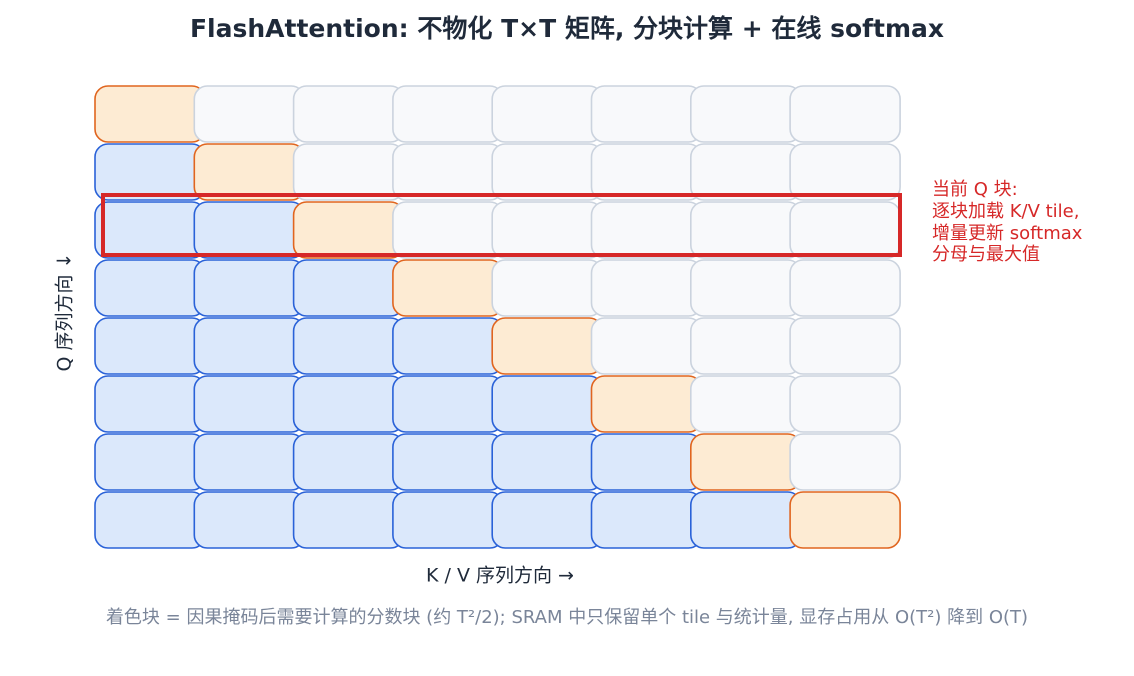  I want to click on annotation-line: 当前 Q 块:, so click(975, 189).